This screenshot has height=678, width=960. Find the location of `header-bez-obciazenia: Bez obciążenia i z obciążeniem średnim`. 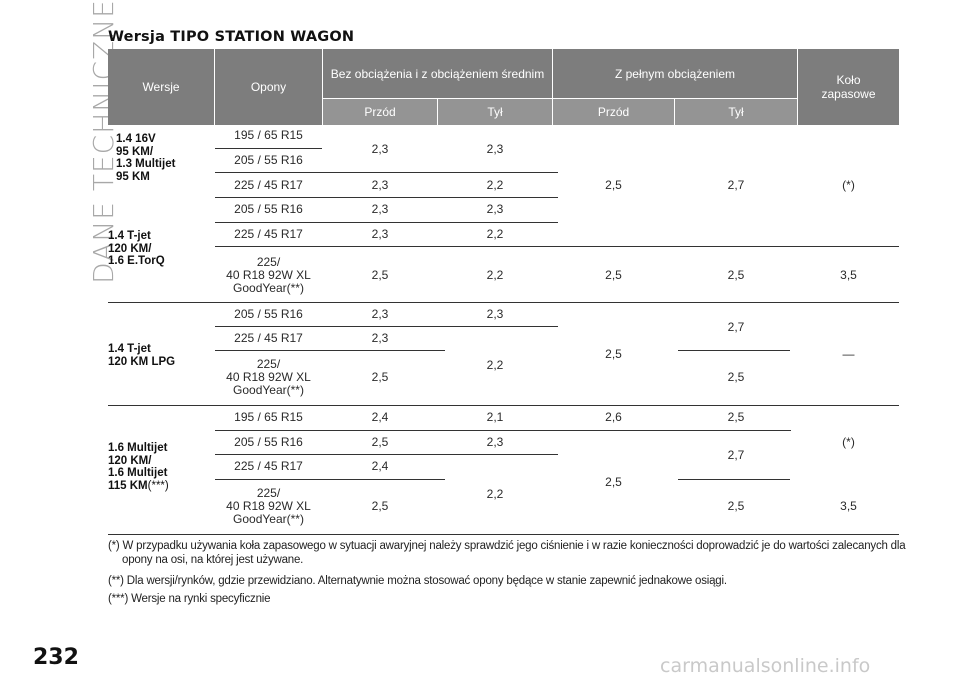

header-bez-obciazenia: Bez obciążenia i z obciążeniem średnim is located at coordinates (437, 73).